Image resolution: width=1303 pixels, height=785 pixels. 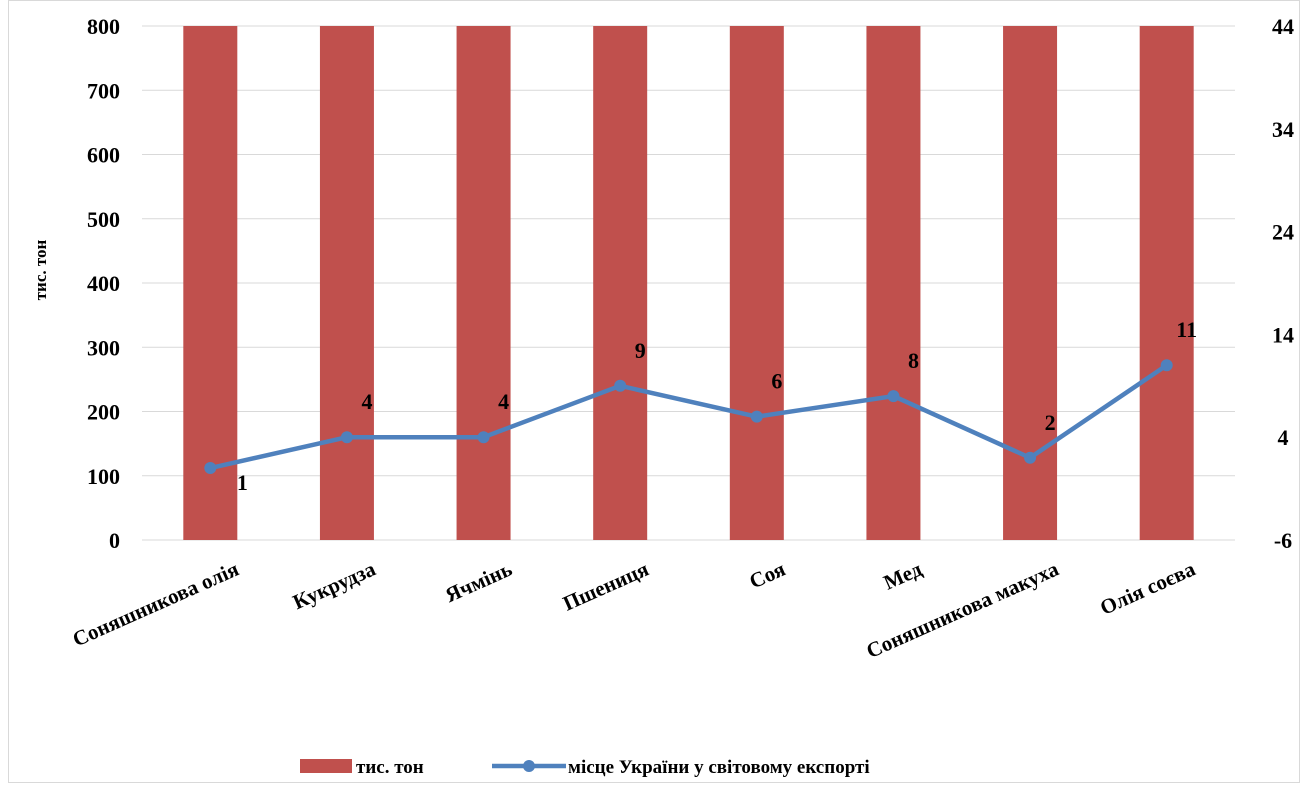 What do you see at coordinates (334, 585) in the screenshot?
I see `category-label: Кукрудза` at bounding box center [334, 585].